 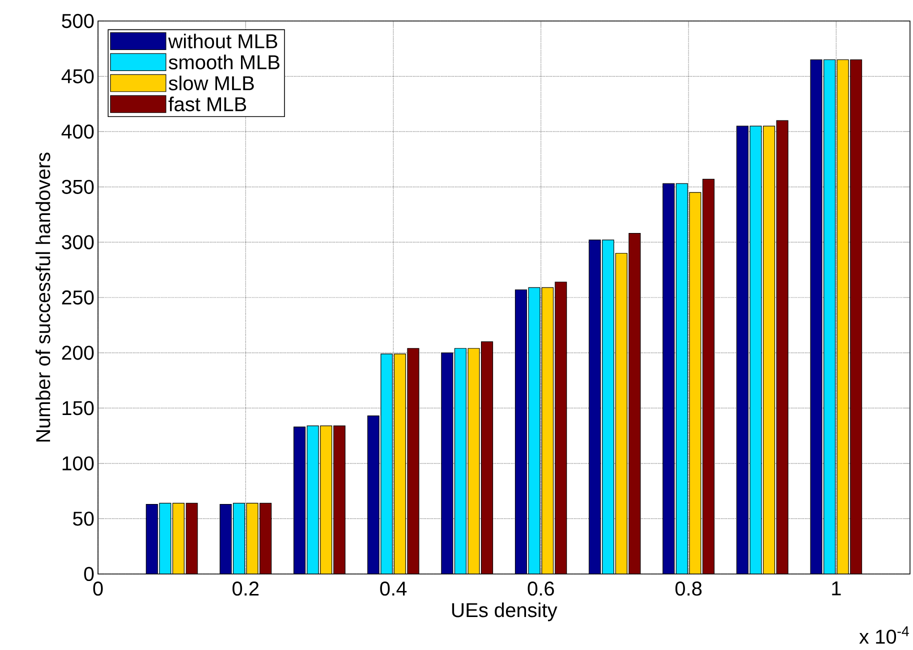 What do you see at coordinates (78, 76) in the screenshot?
I see `y-tick-label: 450` at bounding box center [78, 76].